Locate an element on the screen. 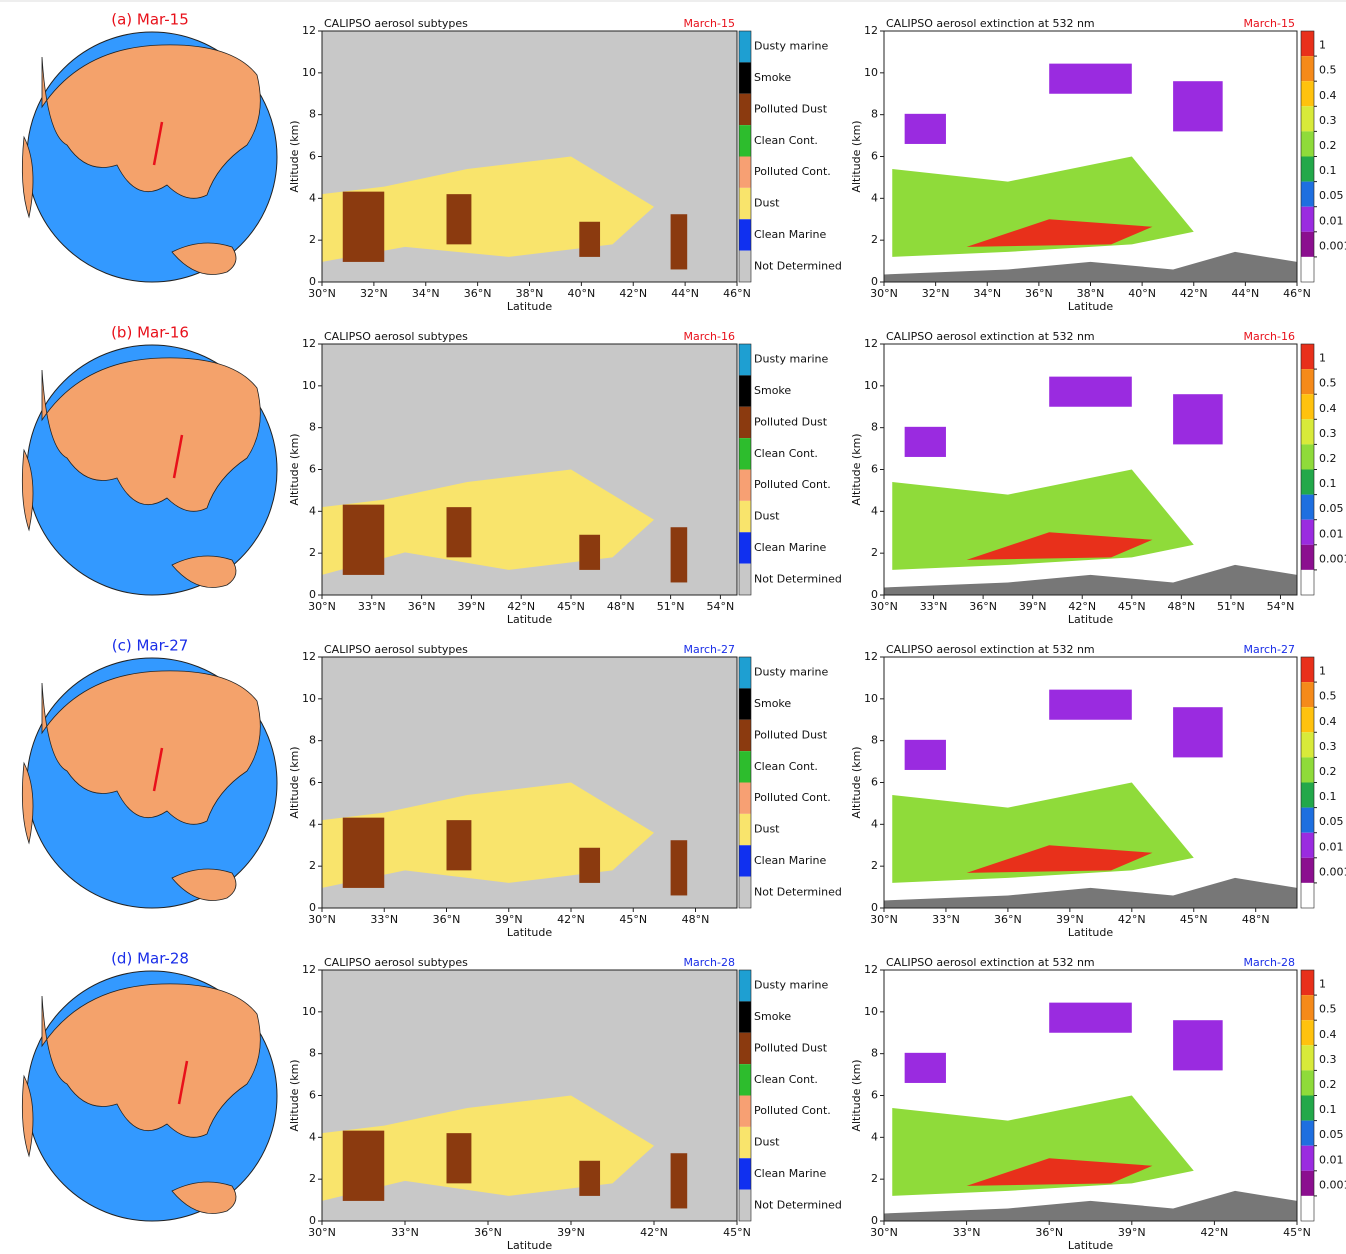 The image size is (1346, 1254). legend-frame is located at coordinates (745, 782).